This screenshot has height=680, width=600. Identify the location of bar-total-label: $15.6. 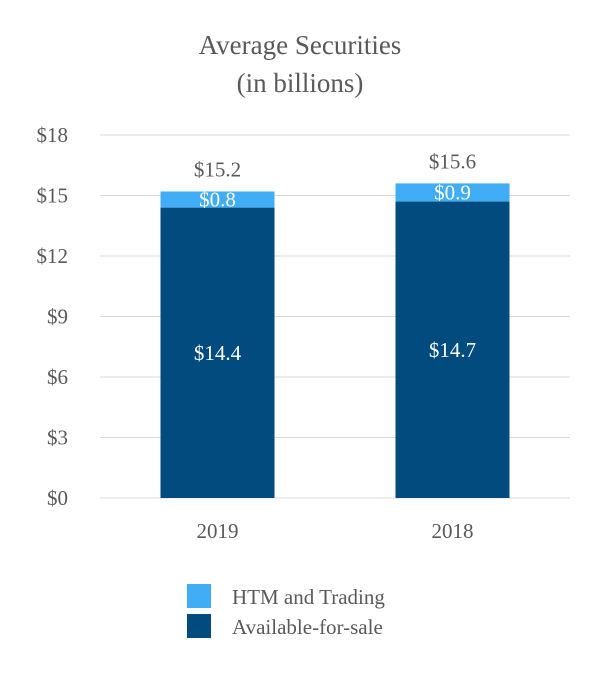
(452, 161).